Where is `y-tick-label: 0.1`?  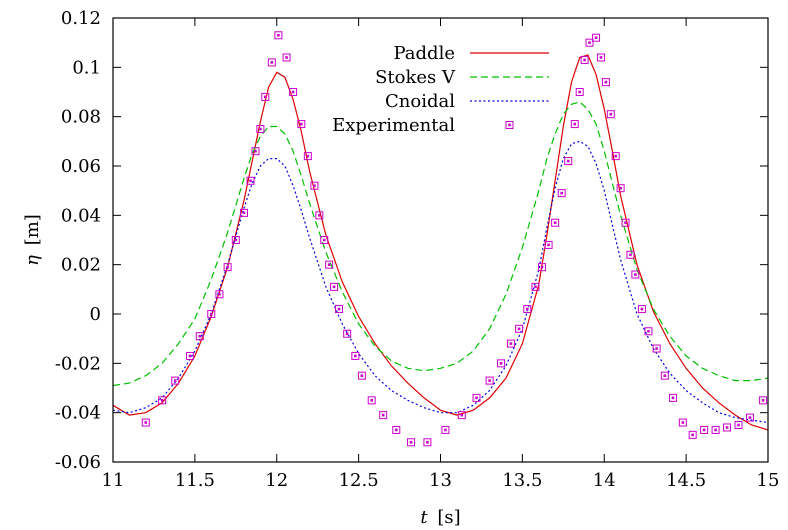
y-tick-label: 0.1 is located at coordinates (86, 67).